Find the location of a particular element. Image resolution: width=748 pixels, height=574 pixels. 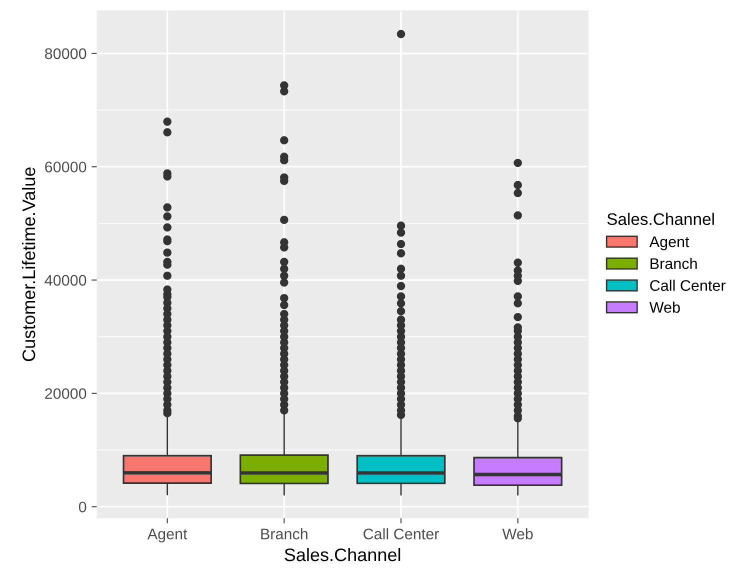

x-tick-label: Agent is located at coordinates (167, 535).